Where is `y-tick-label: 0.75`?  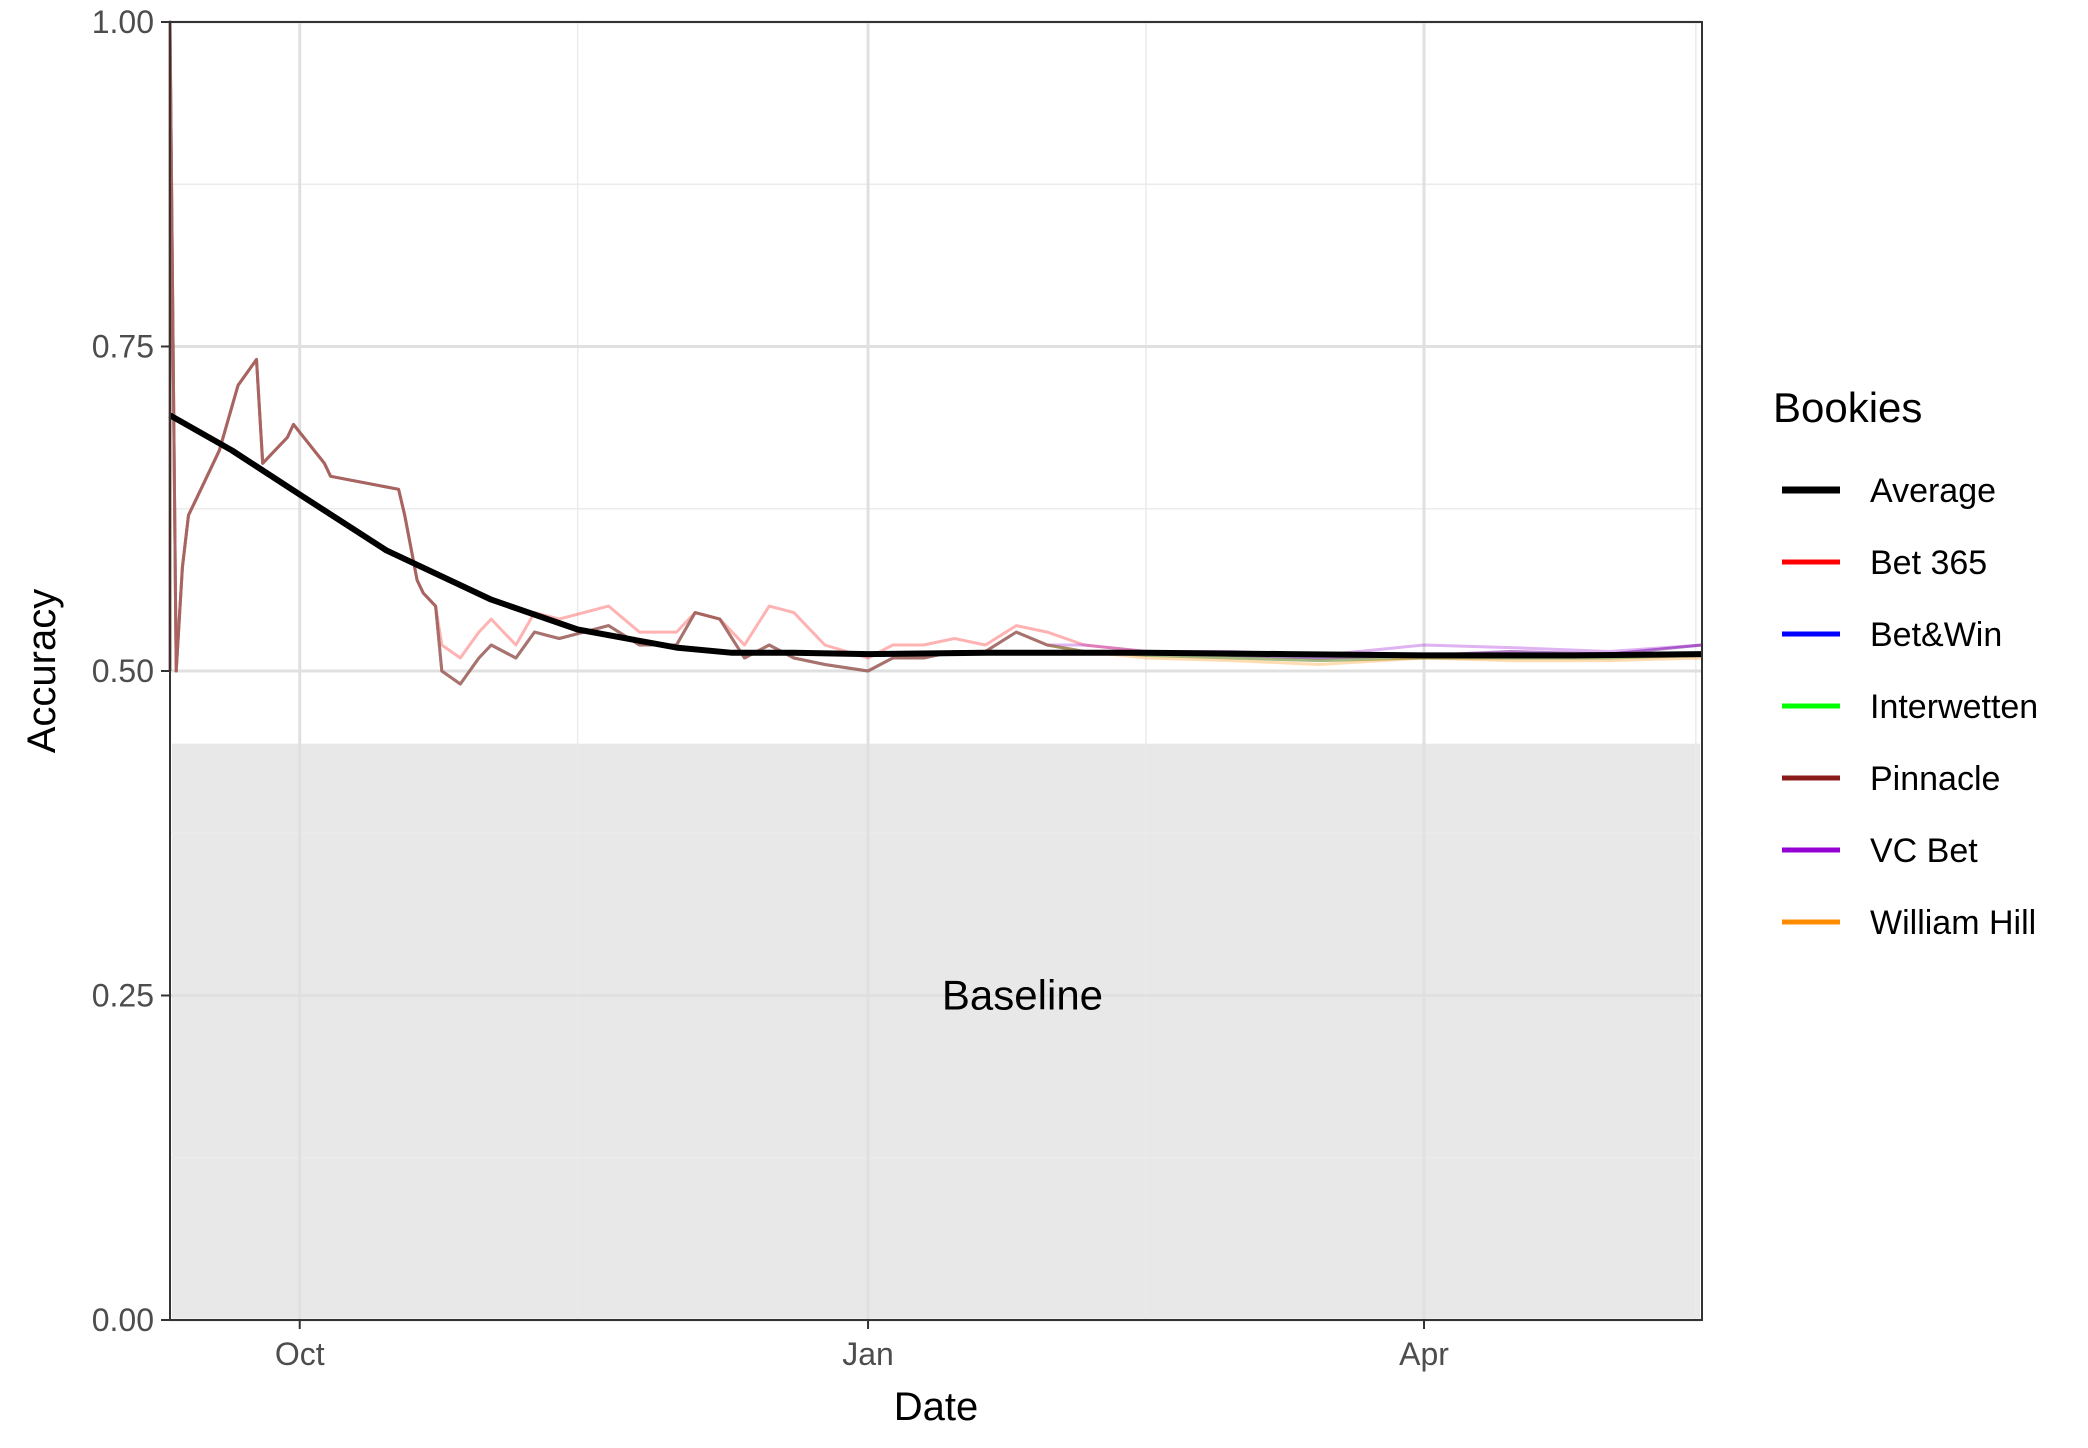 y-tick-label: 0.75 is located at coordinates (123, 347).